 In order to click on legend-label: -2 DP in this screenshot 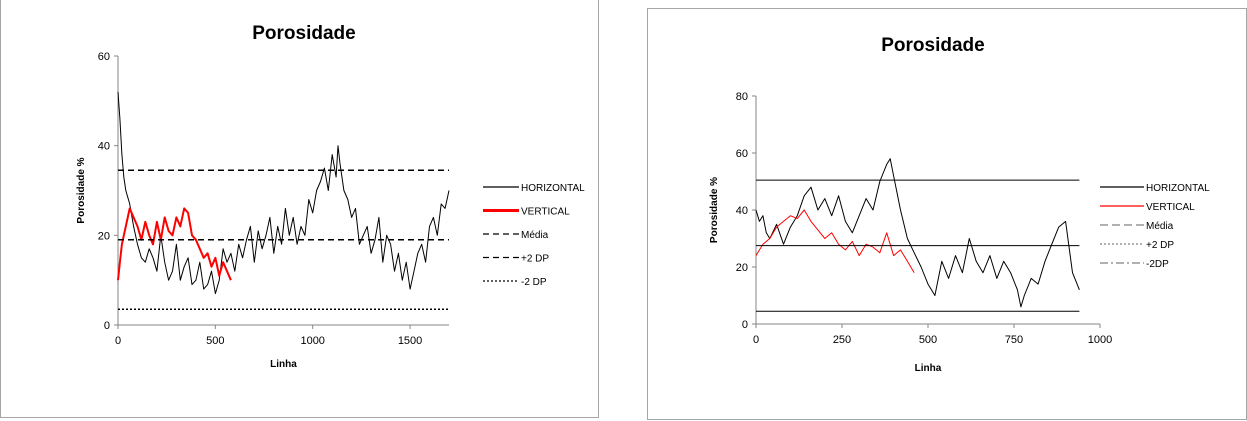, I will do `click(534, 282)`.